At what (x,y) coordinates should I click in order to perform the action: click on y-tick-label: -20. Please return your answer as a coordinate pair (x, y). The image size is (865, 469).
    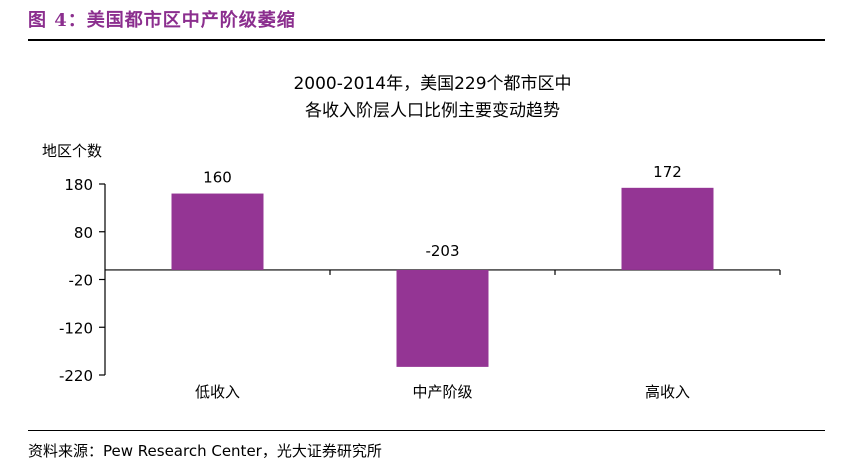
    Looking at the image, I should click on (81, 281).